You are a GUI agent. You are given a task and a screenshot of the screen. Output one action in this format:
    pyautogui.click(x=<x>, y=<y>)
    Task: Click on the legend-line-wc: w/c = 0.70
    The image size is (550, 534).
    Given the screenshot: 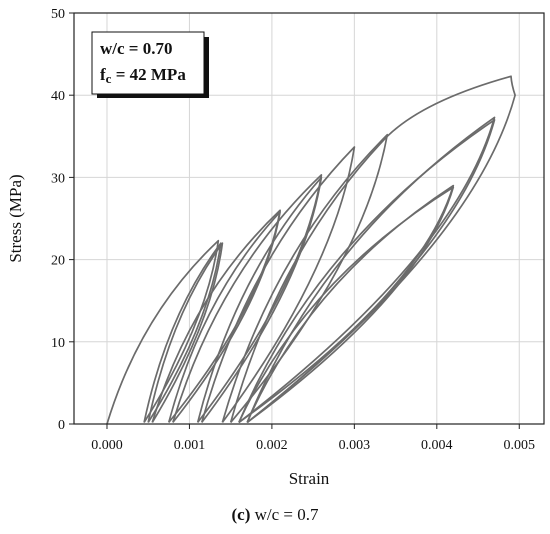 What is the action you would take?
    pyautogui.click(x=136, y=48)
    